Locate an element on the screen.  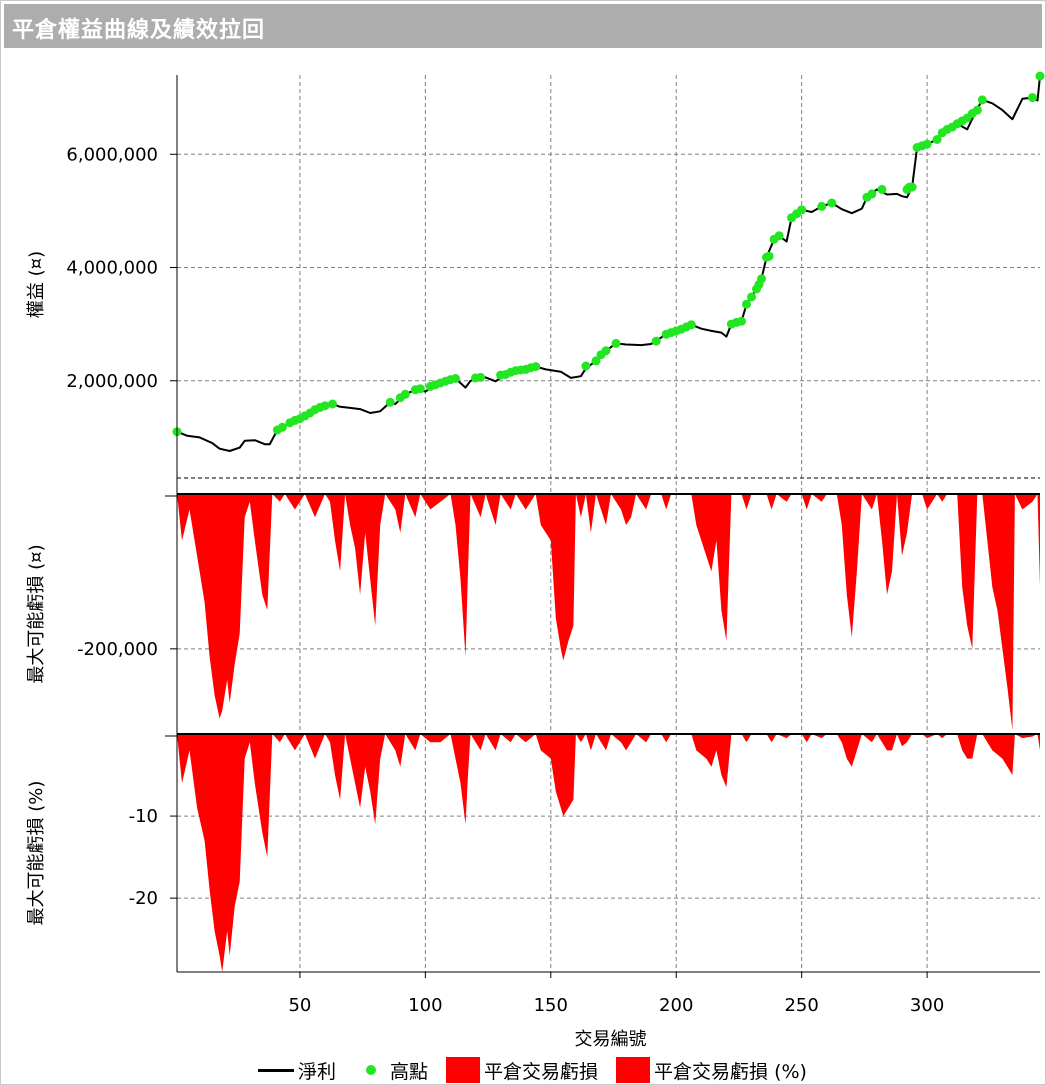
x-tick-label: 300 is located at coordinates (927, 1005).